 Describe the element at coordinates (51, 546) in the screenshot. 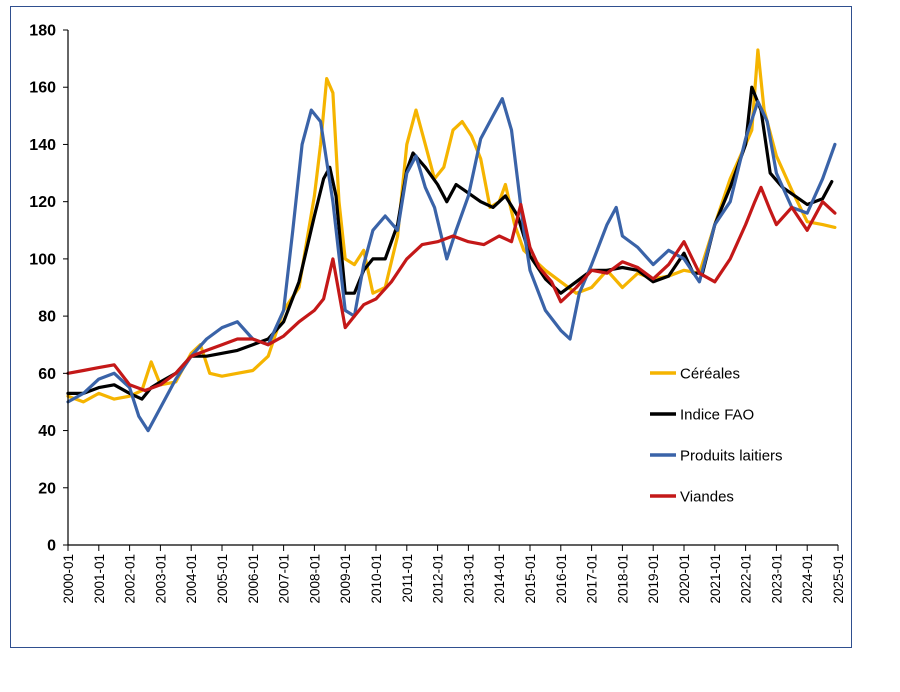

I see `y-tick-label: 0` at that location.